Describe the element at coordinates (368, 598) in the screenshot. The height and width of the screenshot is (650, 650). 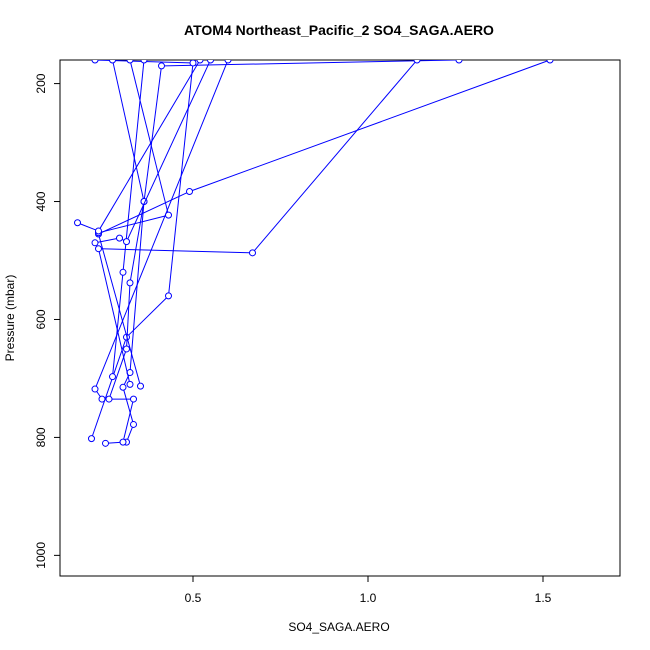
I see `x-tick-label: 1.0` at that location.